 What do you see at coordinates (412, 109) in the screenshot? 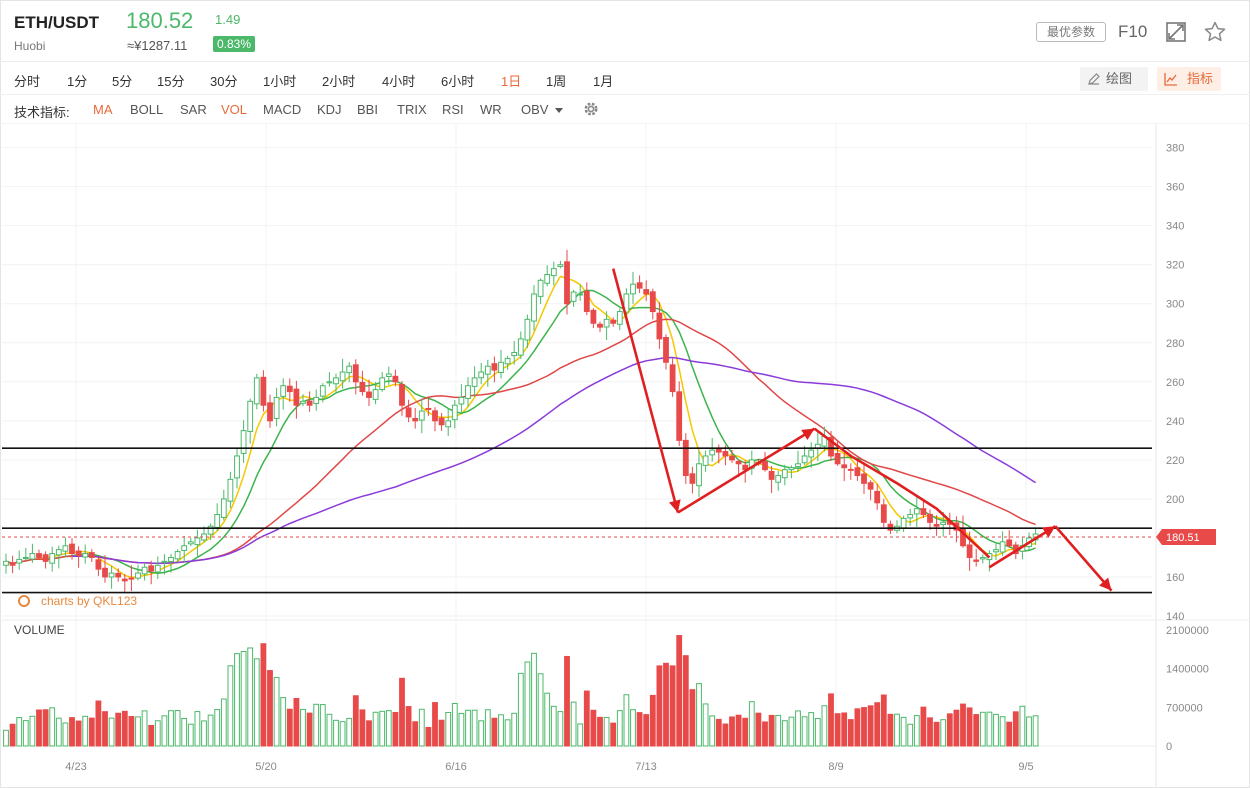
I see `ind-trix: TRIX` at bounding box center [412, 109].